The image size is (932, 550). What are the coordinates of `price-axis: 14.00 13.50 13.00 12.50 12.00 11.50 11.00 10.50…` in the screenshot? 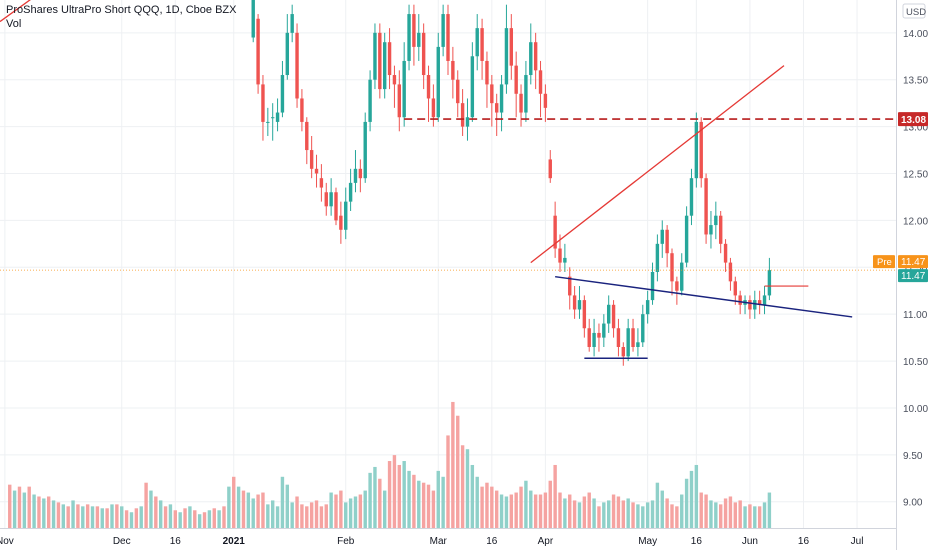 It's located at (902, 275).